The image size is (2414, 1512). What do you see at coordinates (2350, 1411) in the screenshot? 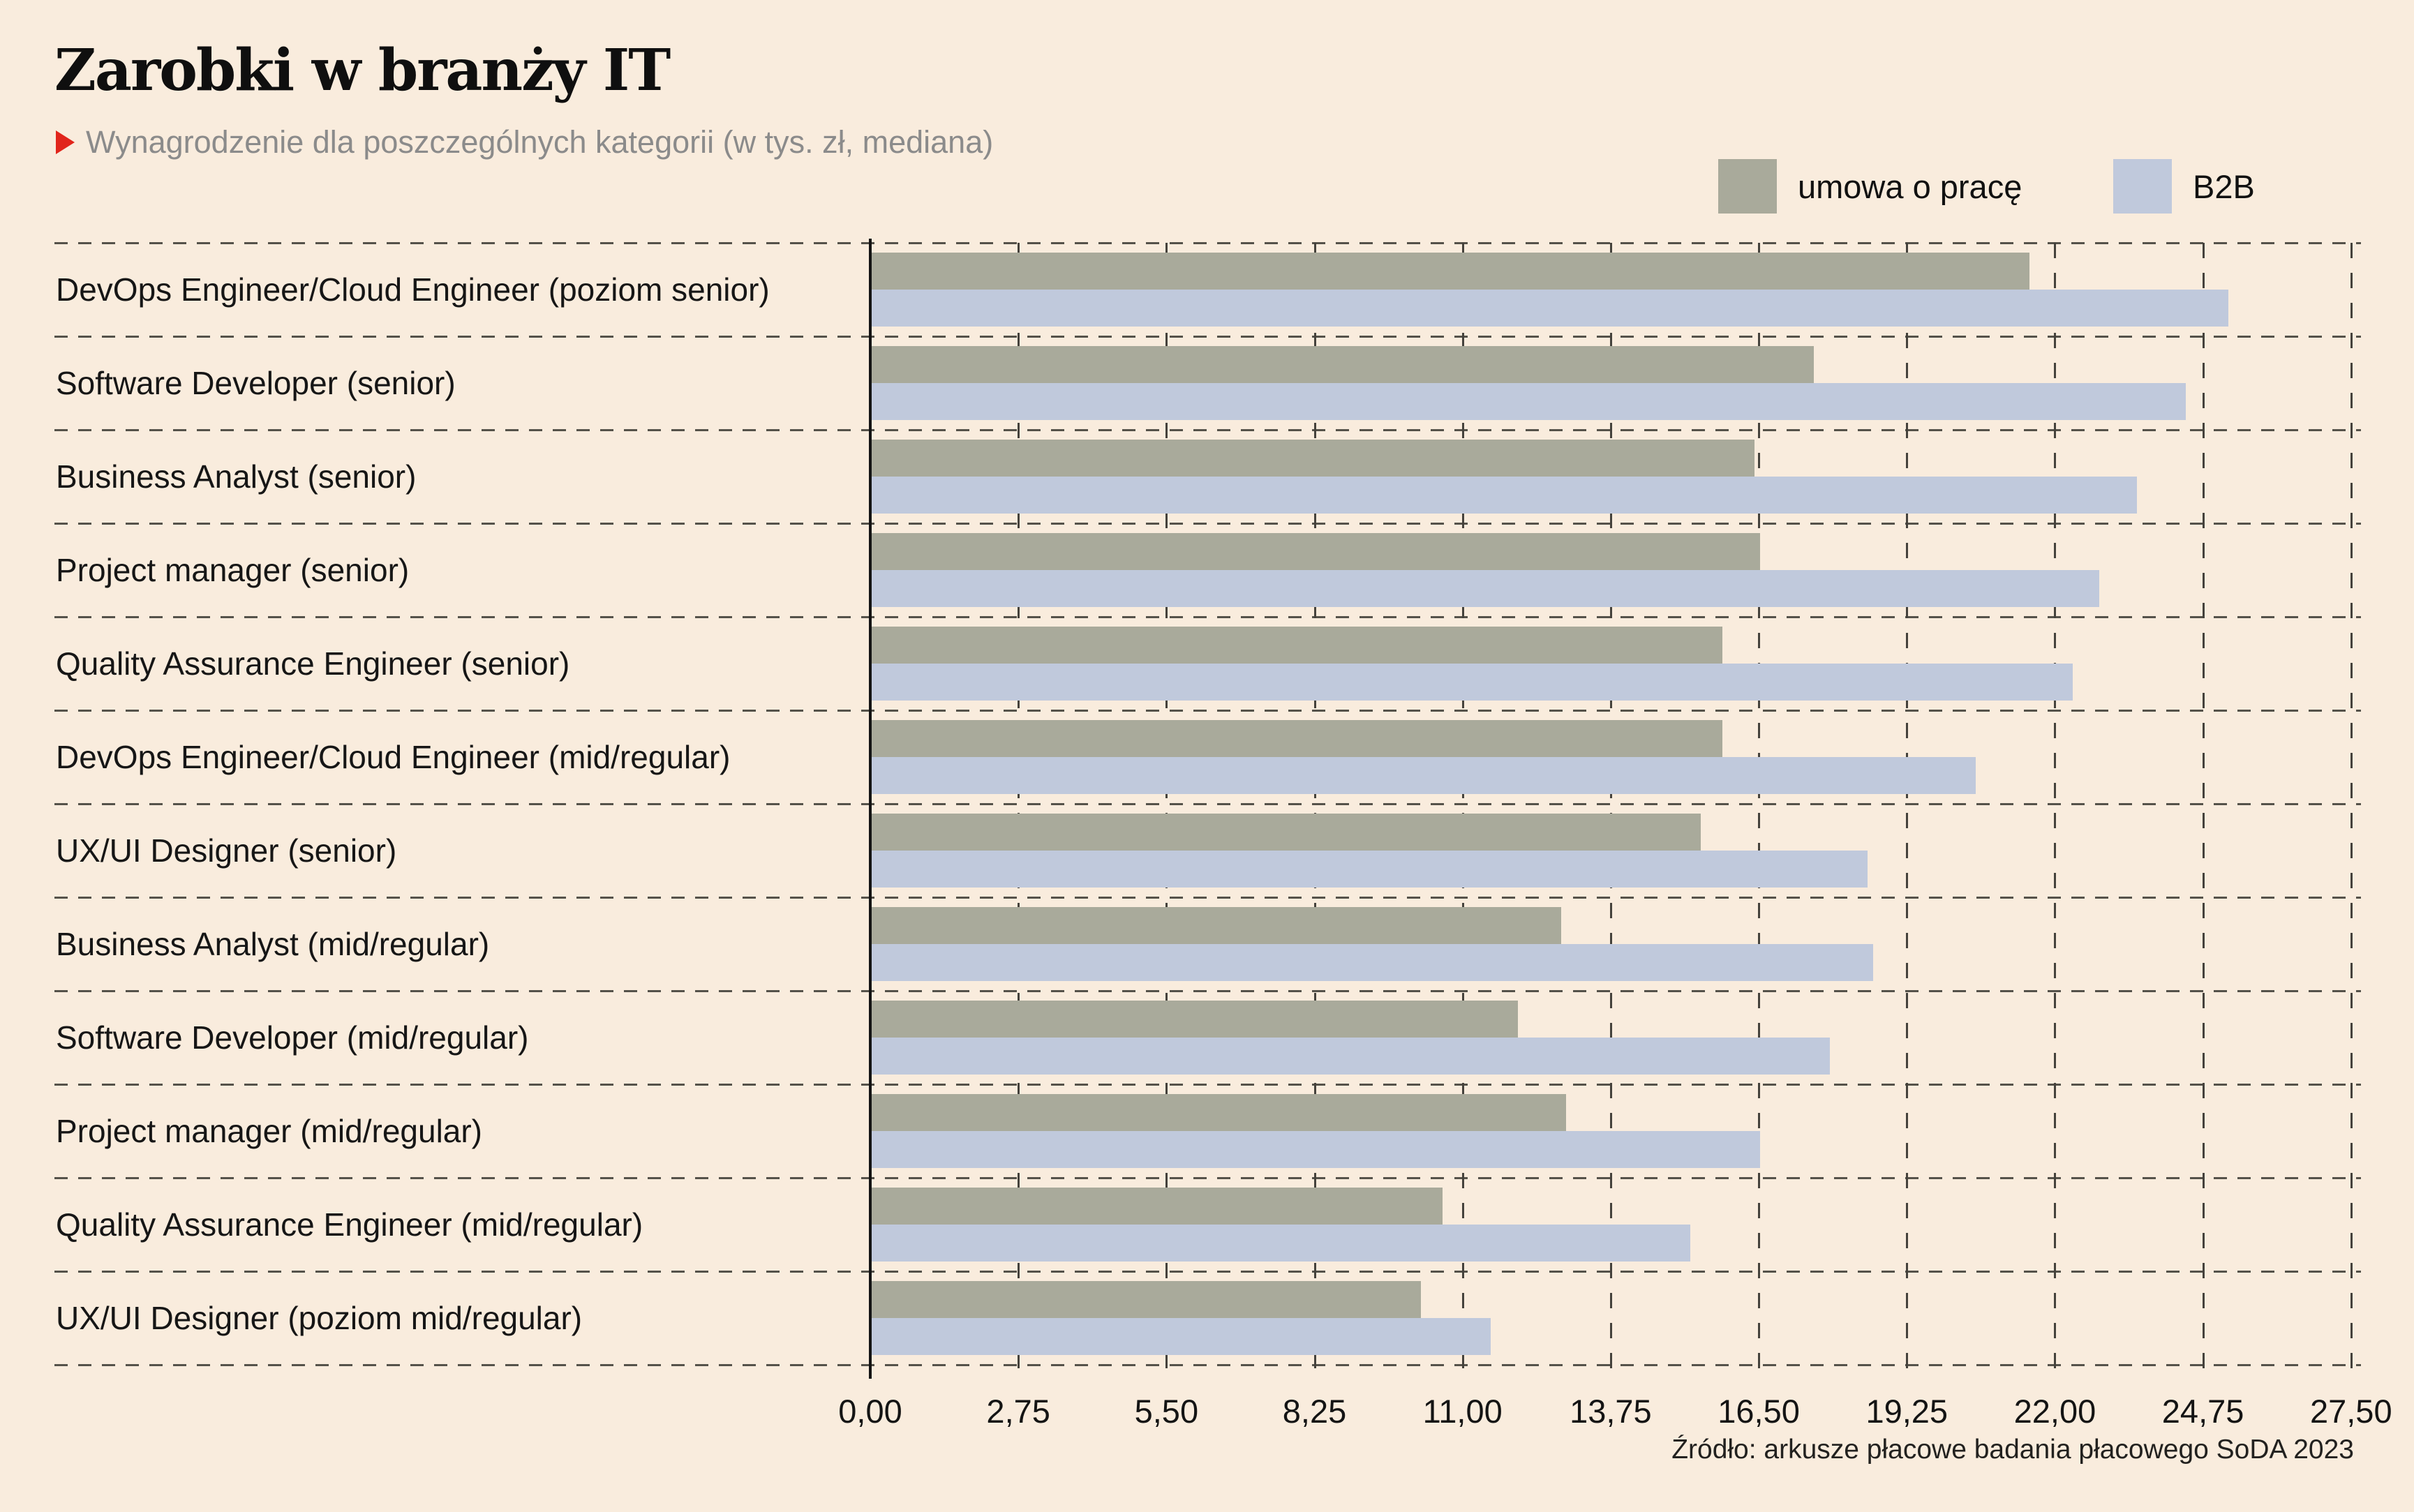
I see `x-axis-tick-label: 27,50` at bounding box center [2350, 1411].